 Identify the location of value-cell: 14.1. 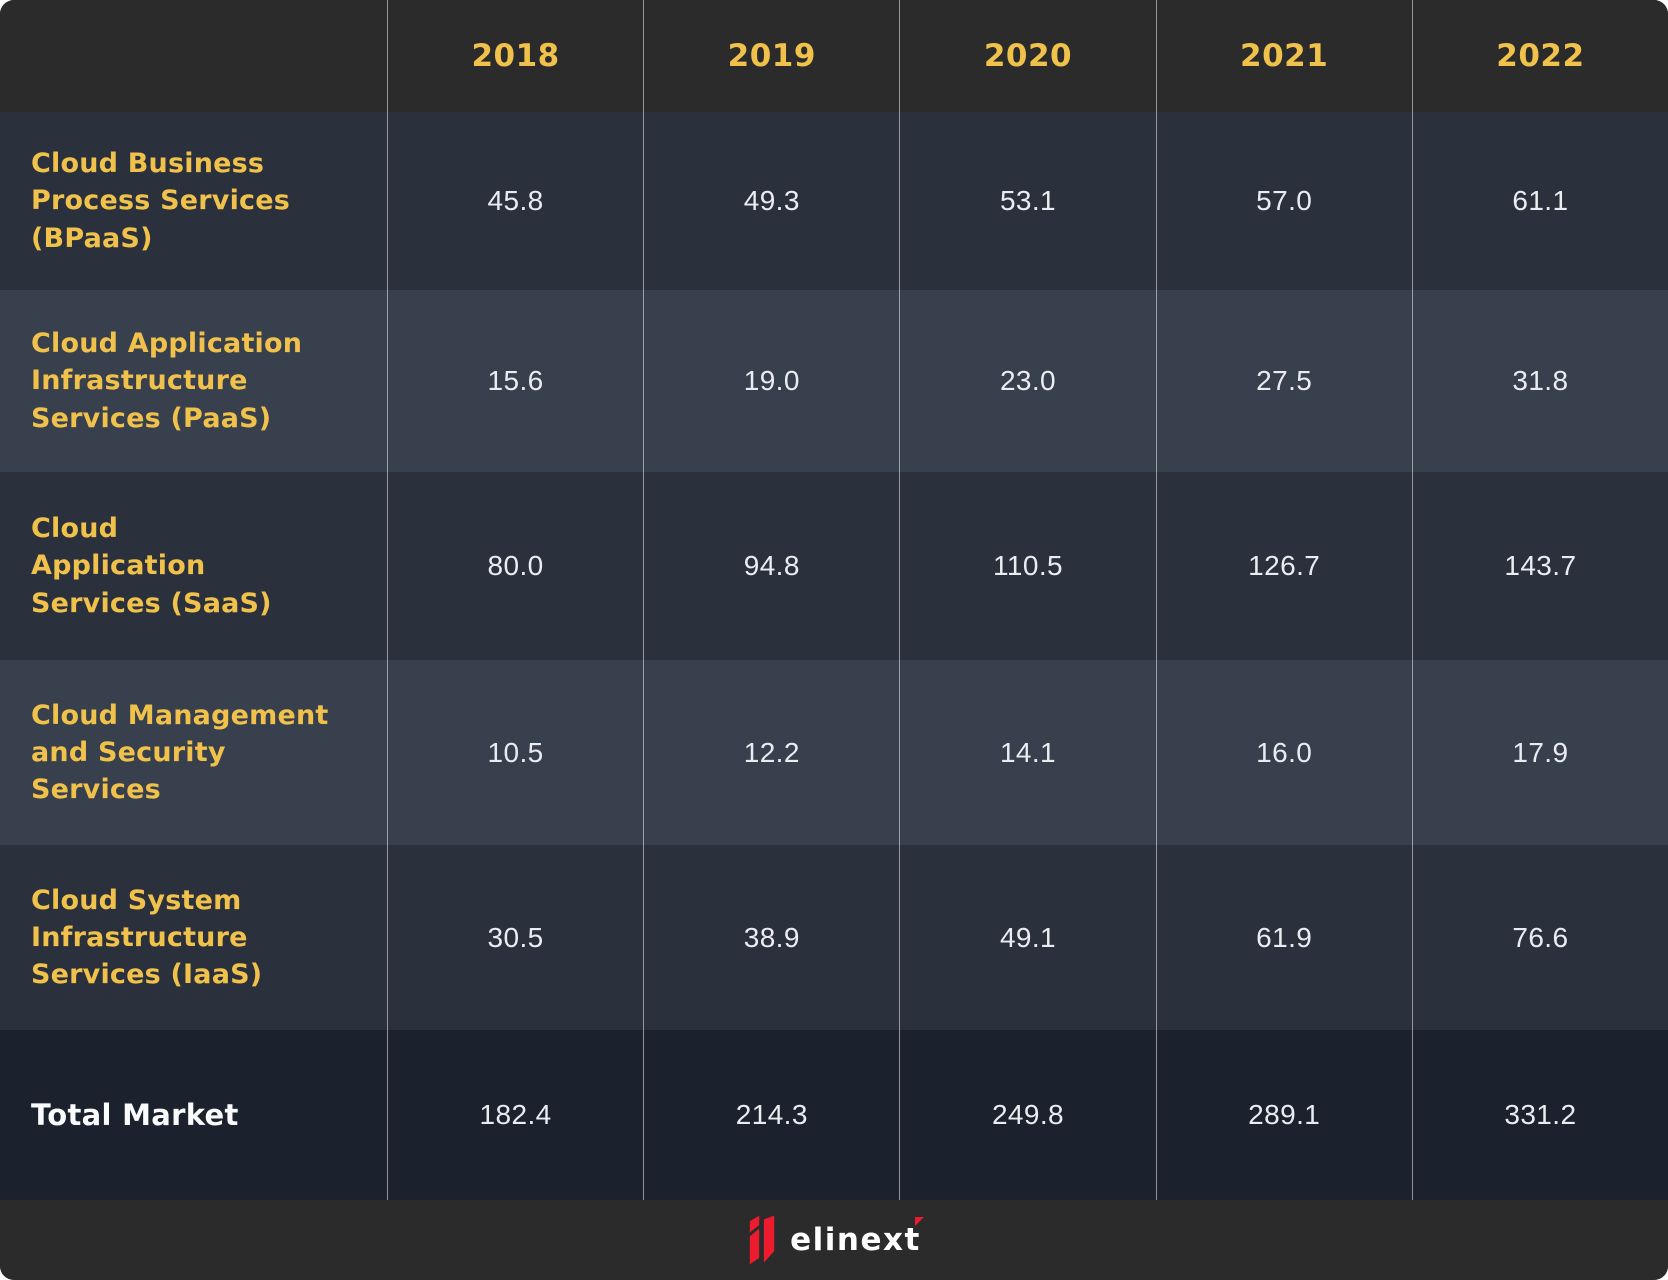
(1027, 752).